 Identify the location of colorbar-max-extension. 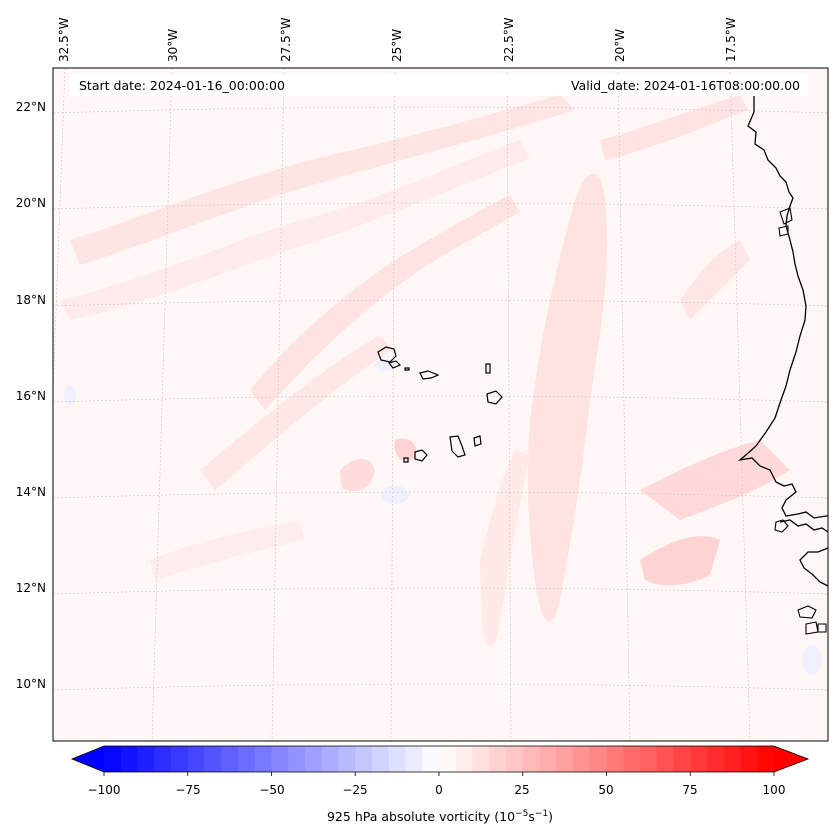
(791, 759).